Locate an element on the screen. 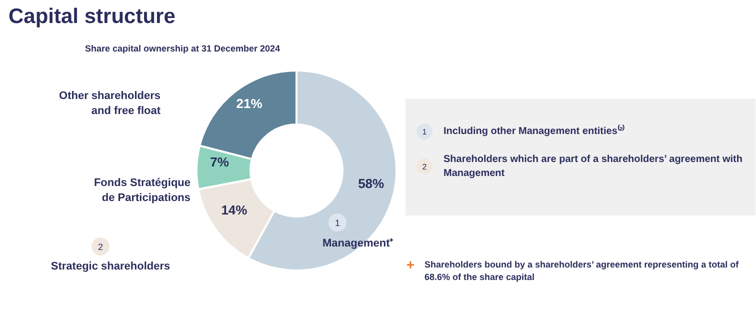  data-label: 21% is located at coordinates (249, 104).